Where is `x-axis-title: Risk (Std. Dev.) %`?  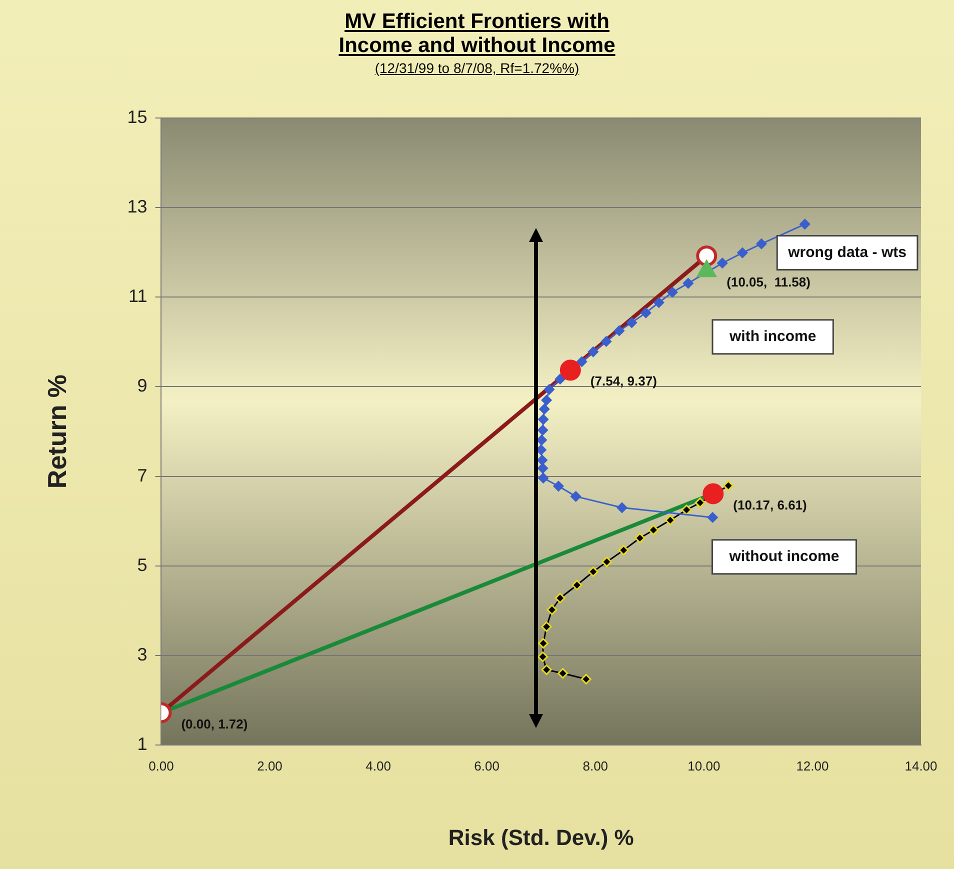
x-axis-title: Risk (Std. Dev.) % is located at coordinates (541, 837).